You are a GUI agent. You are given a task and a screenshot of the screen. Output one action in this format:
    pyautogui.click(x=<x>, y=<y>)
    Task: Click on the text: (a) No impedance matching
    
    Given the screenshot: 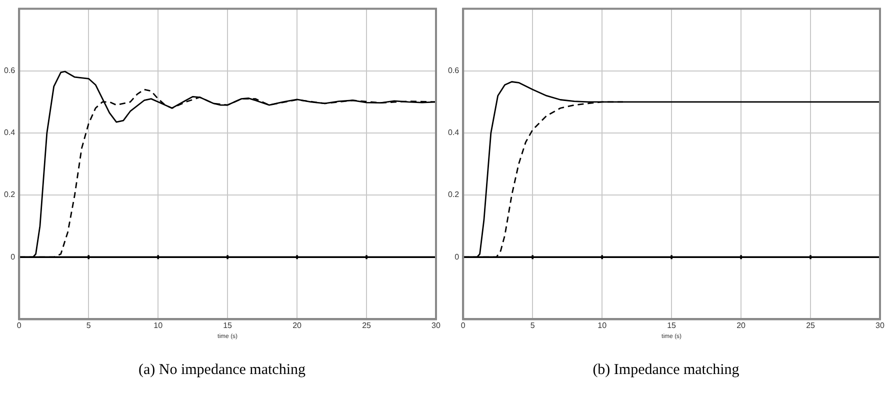 What is the action you would take?
    pyautogui.click(x=221, y=370)
    